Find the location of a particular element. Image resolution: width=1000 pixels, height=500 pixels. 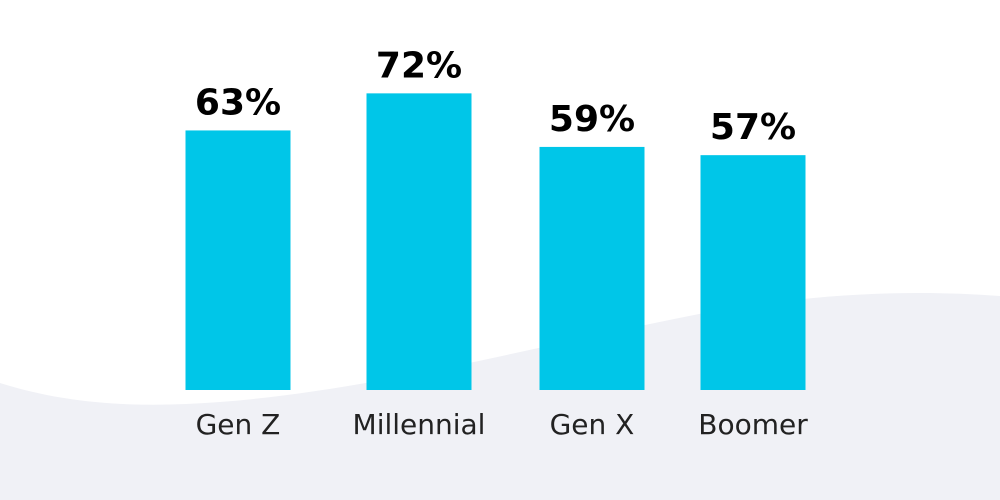

bar-millennial is located at coordinates (419, 242).